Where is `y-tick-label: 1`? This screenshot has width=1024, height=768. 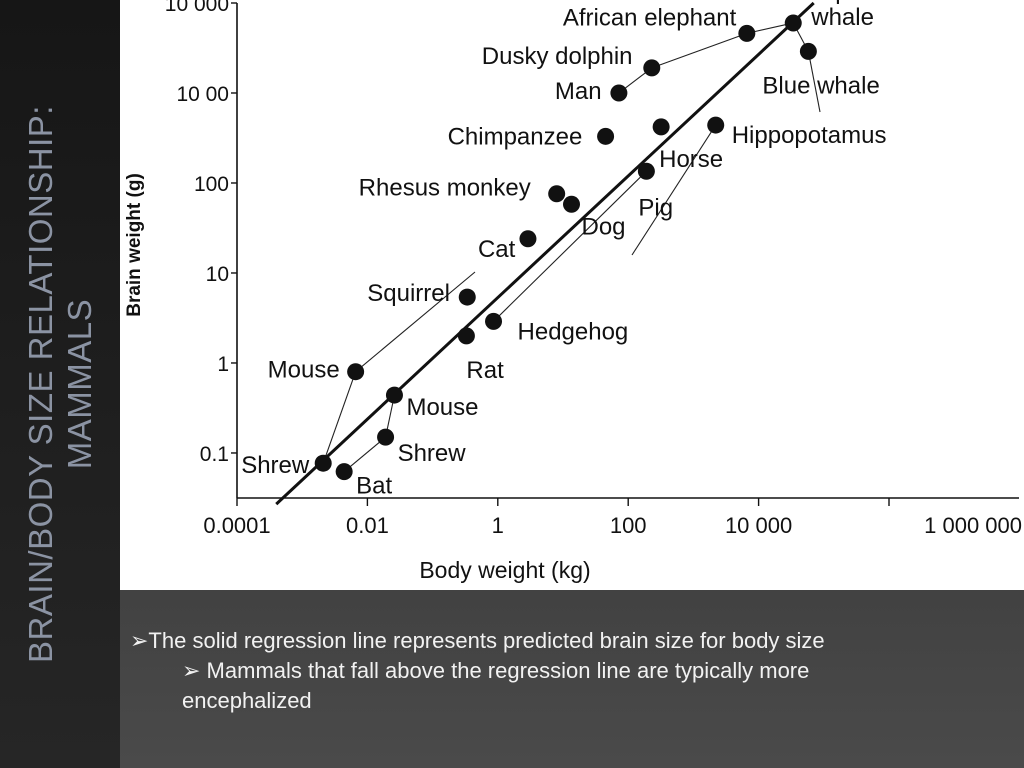 y-tick-label: 1 is located at coordinates (223, 364).